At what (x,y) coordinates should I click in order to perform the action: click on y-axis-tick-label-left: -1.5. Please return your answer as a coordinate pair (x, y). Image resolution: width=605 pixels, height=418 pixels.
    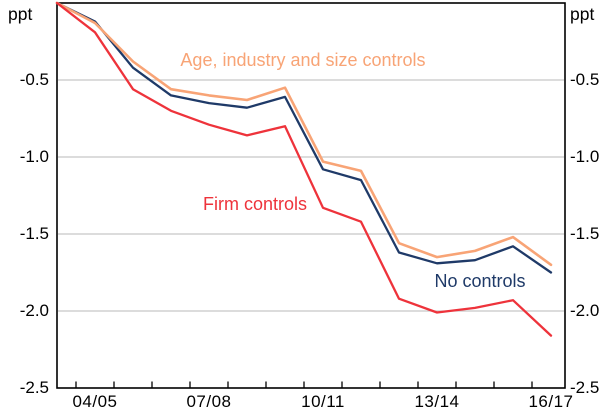
    Looking at the image, I should click on (34, 233).